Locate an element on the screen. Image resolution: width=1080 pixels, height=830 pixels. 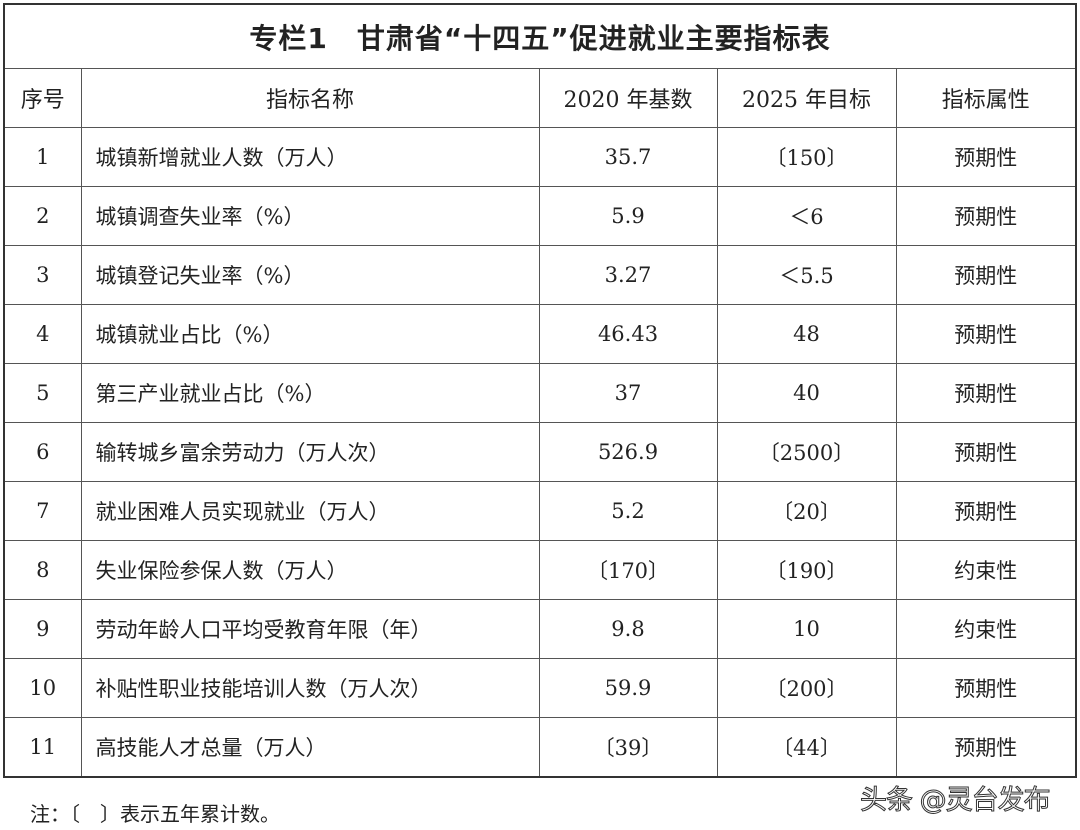
cell-name: 失业保险参保人数（万人） is located at coordinates (310, 570).